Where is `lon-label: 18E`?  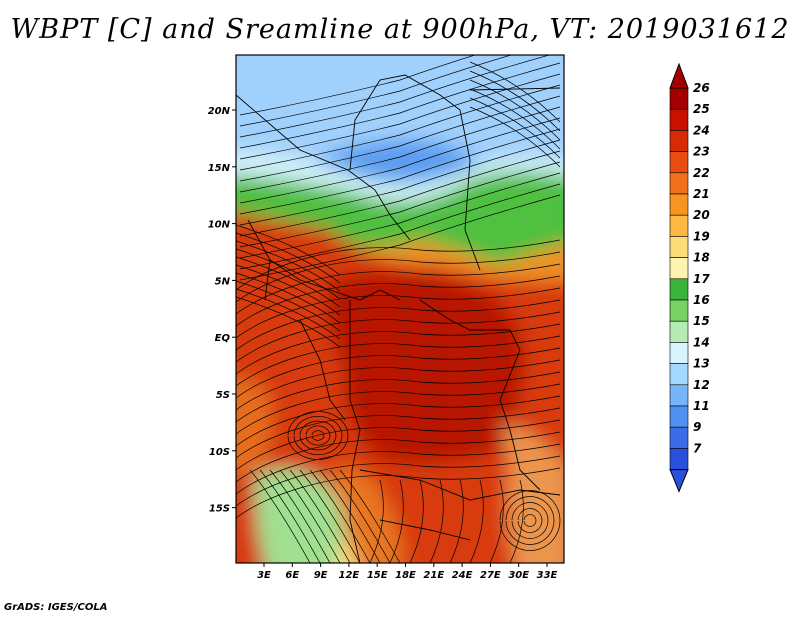 lon-label: 18E is located at coordinates (405, 575).